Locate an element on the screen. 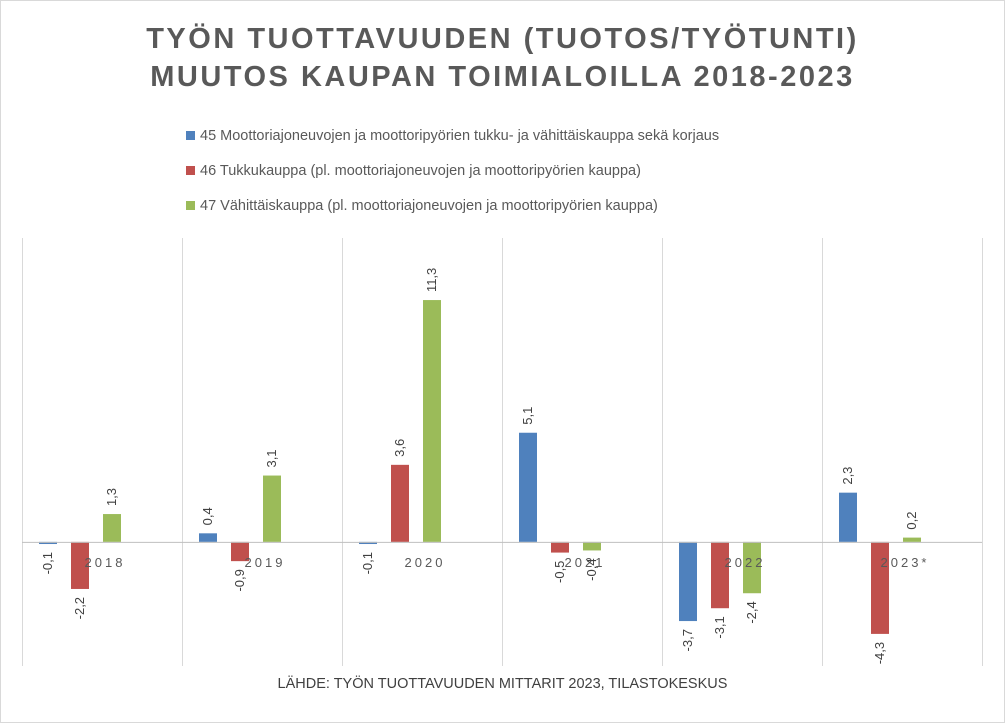 The height and width of the screenshot is (723, 1005). data-label-s47-2022: -2,4 is located at coordinates (751, 612).